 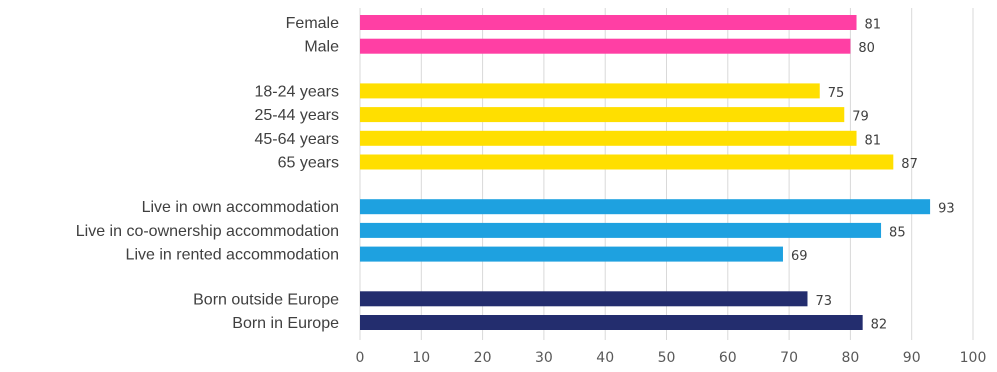 I want to click on value-label: 87, so click(x=909, y=164).